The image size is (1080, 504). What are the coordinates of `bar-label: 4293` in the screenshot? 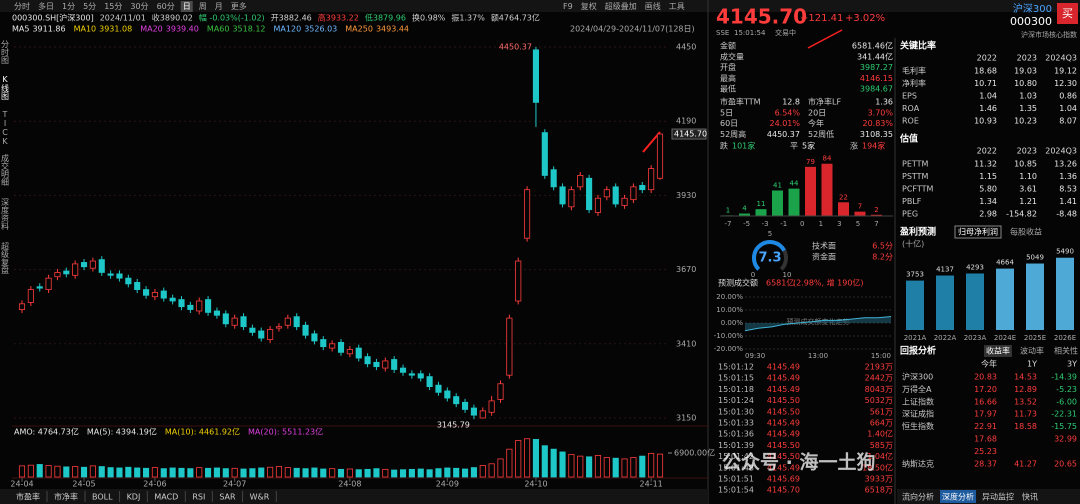 It's located at (975, 267).